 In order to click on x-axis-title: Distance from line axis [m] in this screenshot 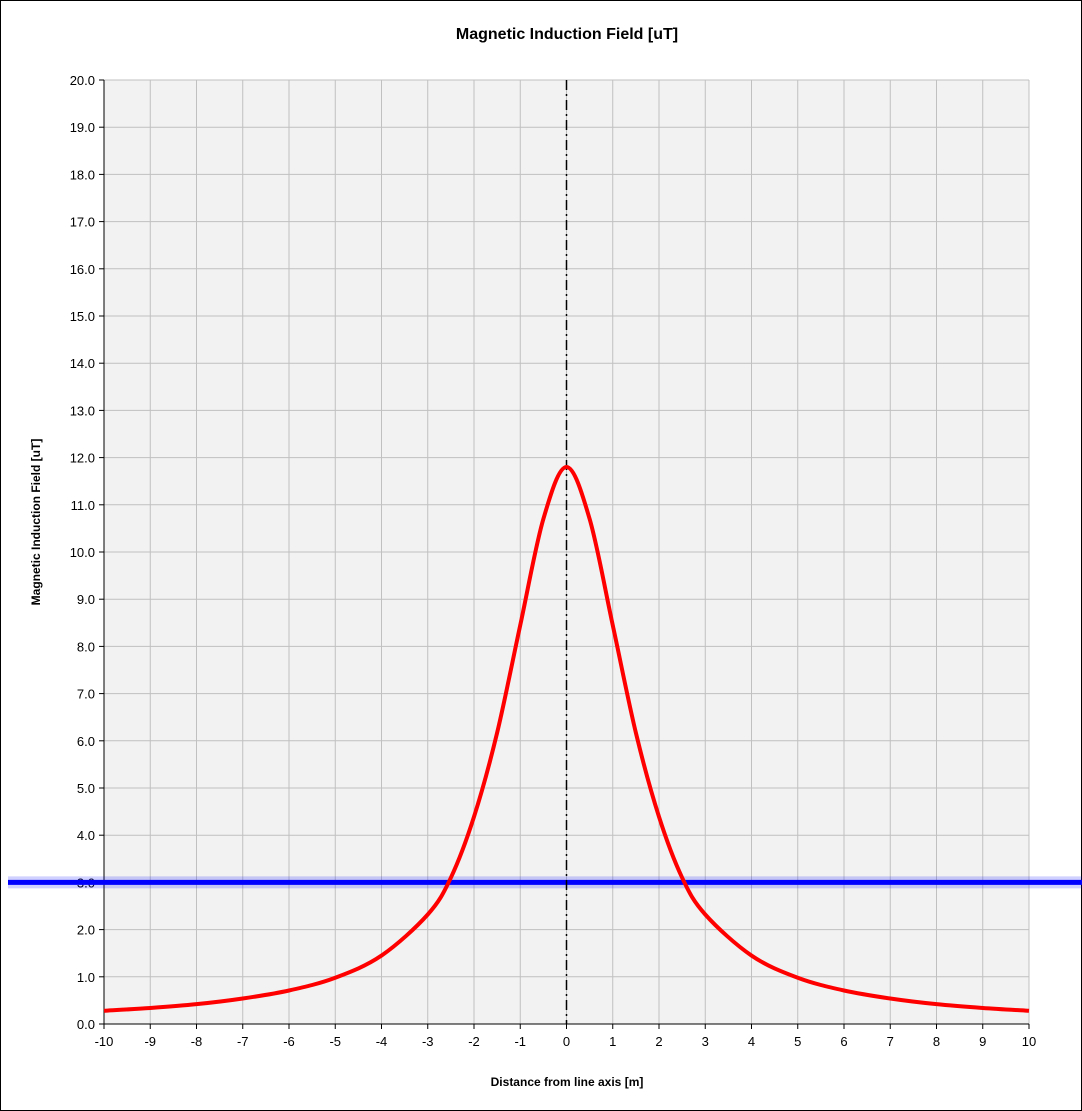, I will do `click(567, 1082)`.